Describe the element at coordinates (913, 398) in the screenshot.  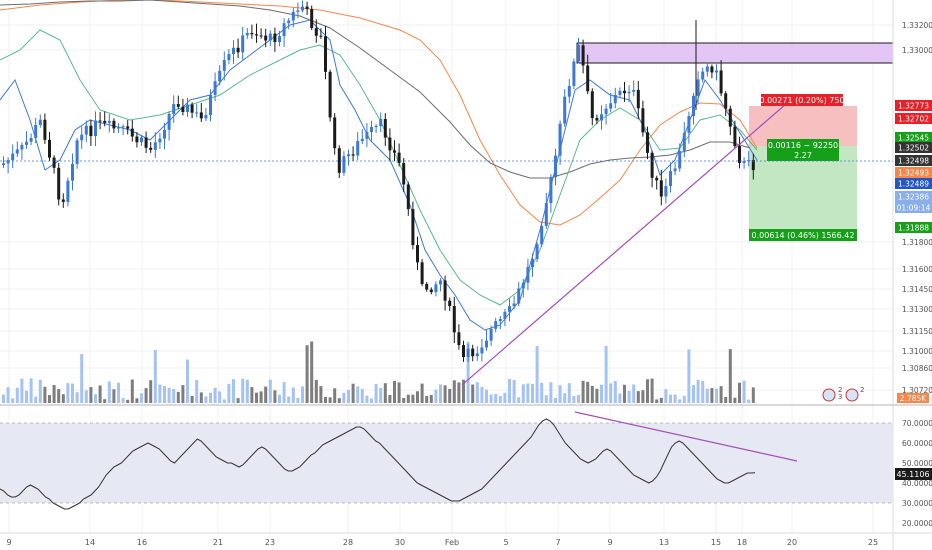
I see `volume-badge-box` at that location.